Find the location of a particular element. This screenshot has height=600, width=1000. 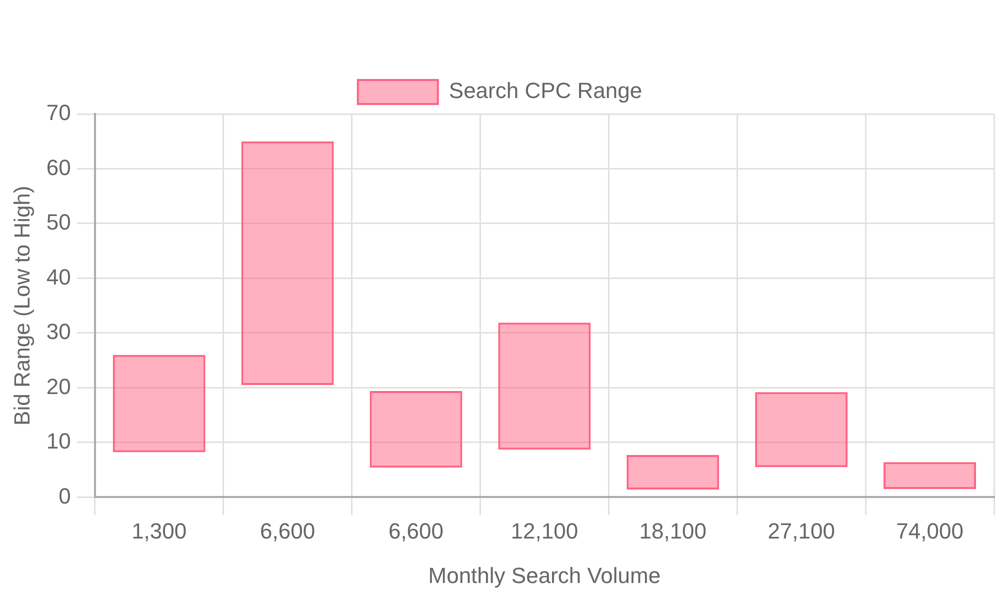

x-tick-label: 12,100 is located at coordinates (544, 531).